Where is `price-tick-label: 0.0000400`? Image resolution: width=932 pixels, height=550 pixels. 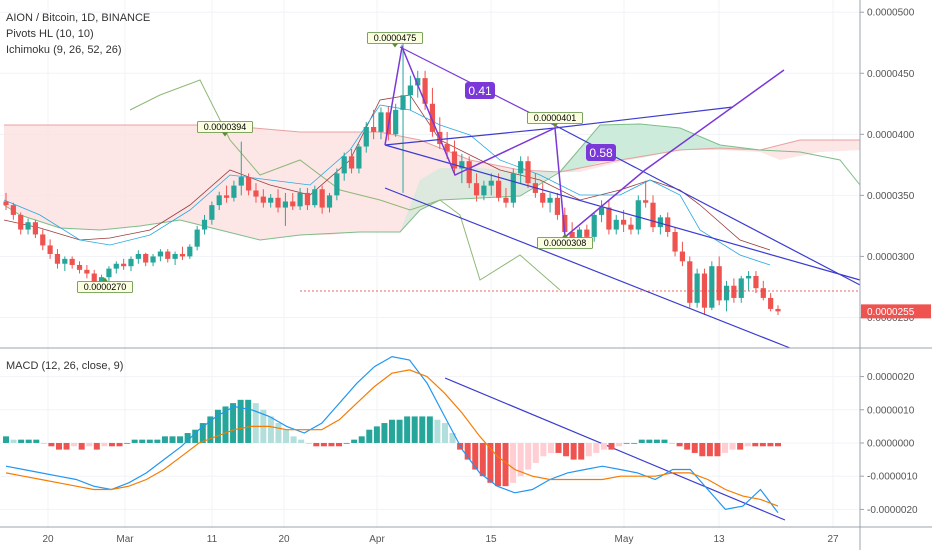
price-tick-label: 0.0000400 is located at coordinates (891, 135).